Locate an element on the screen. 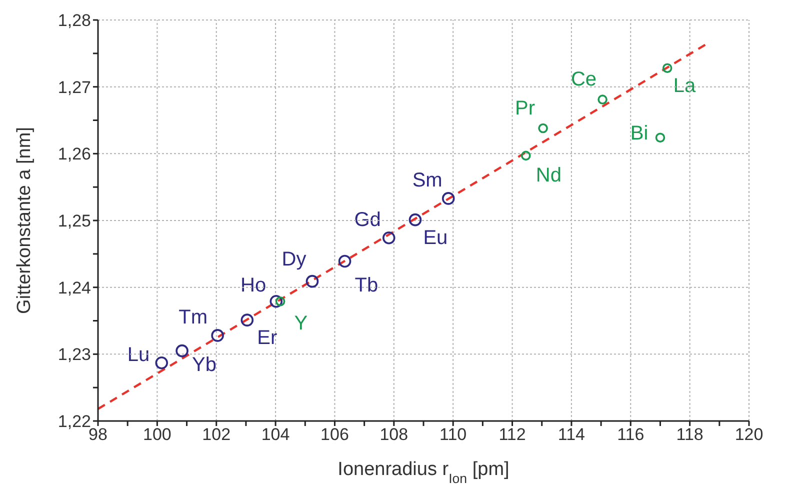 The image size is (787, 493). x-axis-title: Ionenradius r$_{Ion}$ [pm] is located at coordinates (424, 472).